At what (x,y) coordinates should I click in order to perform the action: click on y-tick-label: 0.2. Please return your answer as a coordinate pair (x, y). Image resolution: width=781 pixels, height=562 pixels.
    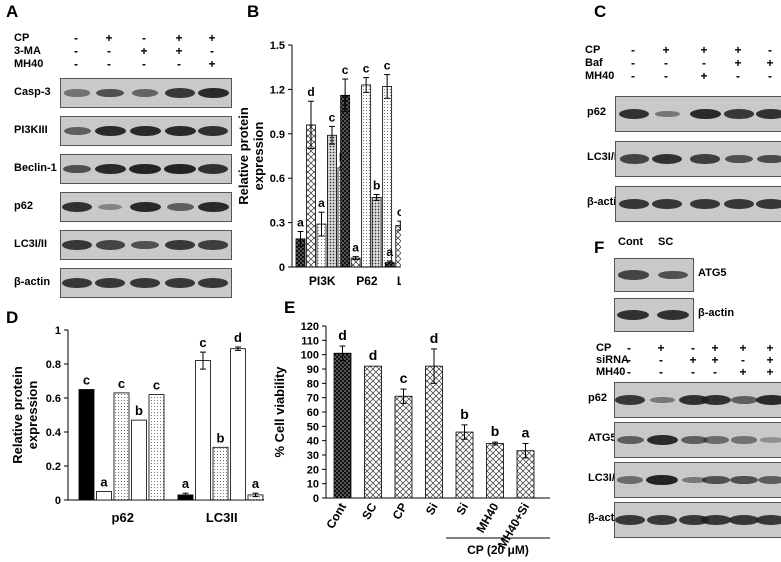
    Looking at the image, I should click on (53, 467).